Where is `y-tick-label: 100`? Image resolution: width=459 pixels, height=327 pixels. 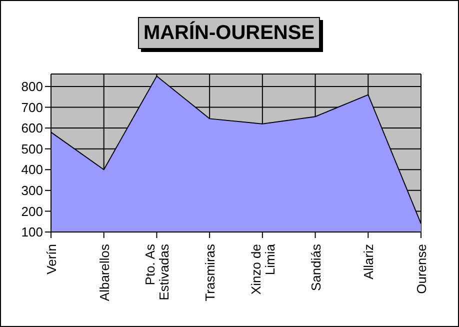 y-tick-label: 100 is located at coordinates (32, 232).